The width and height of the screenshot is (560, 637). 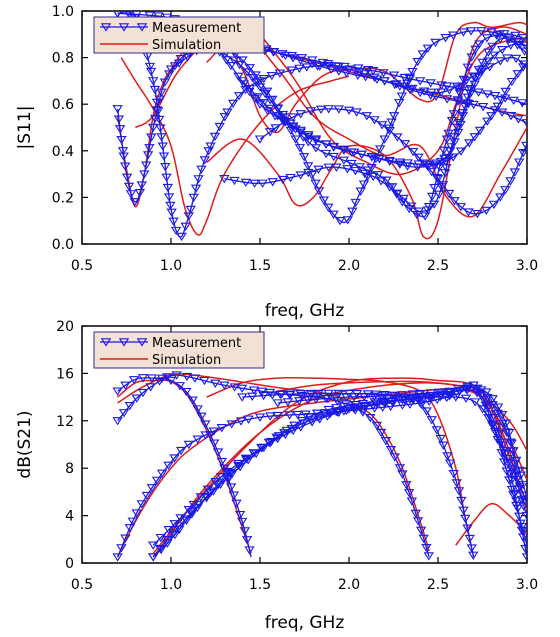 What do you see at coordinates (260, 585) in the screenshot?
I see `x-tick-label: 1.5` at bounding box center [260, 585].